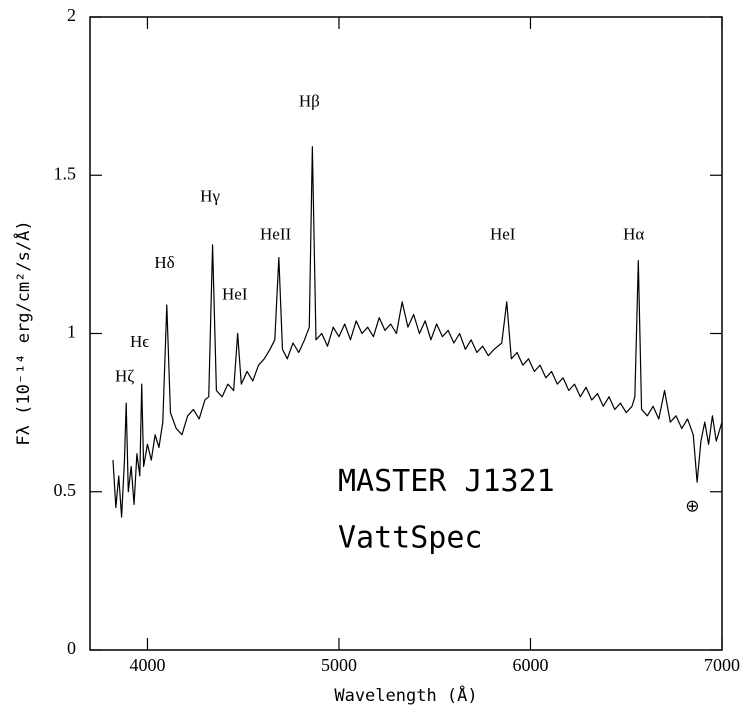 This screenshot has width=747, height=706. Describe the element at coordinates (275, 233) in the screenshot. I see `line-label: HeII` at that location.